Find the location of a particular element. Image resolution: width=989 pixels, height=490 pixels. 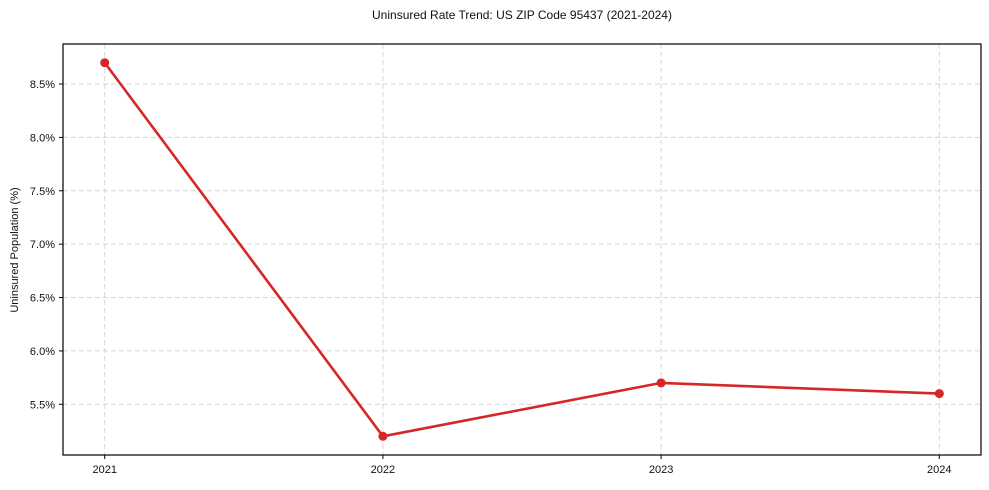

x-tick-label: 2022 is located at coordinates (383, 470).